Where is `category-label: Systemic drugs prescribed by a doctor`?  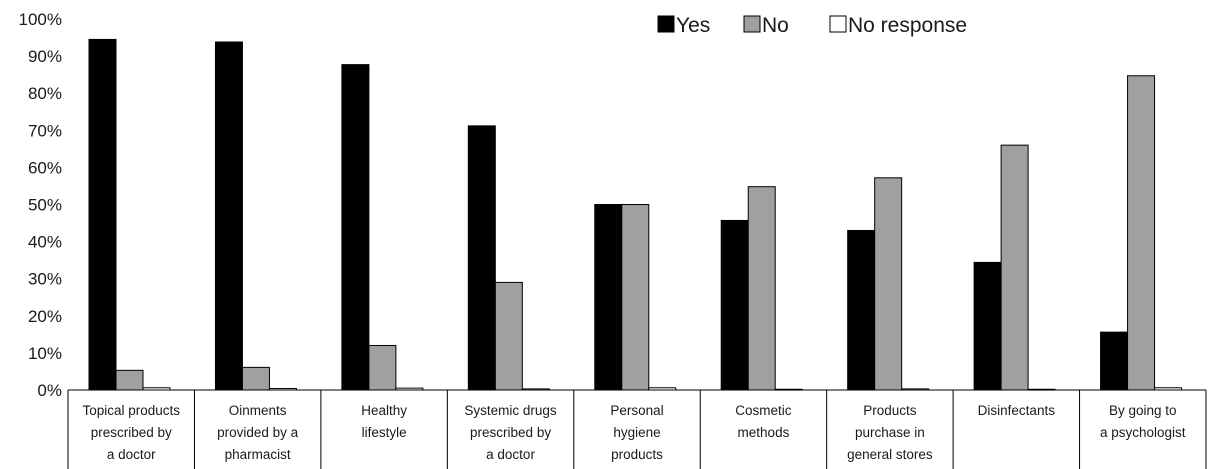
category-label: Systemic drugs prescribed by a doctor is located at coordinates (510, 432).